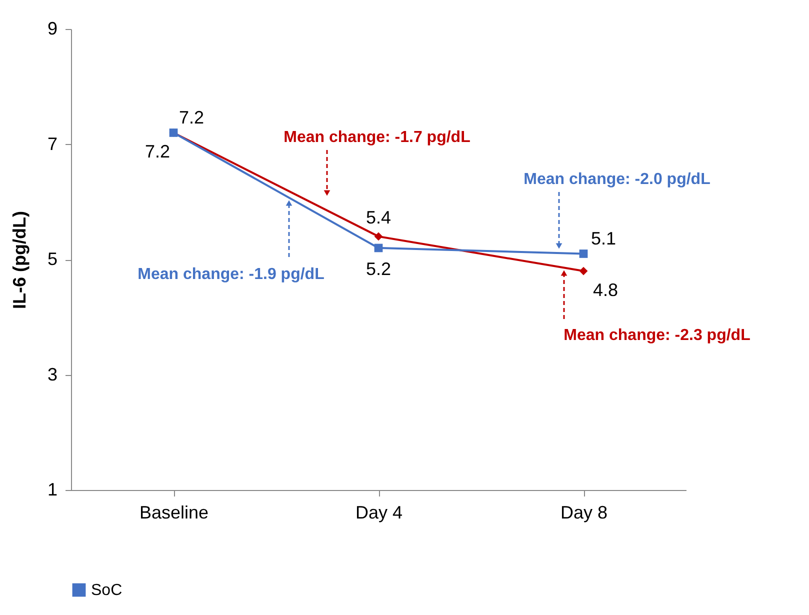  I want to click on y-tick-label: 3, so click(52, 374).